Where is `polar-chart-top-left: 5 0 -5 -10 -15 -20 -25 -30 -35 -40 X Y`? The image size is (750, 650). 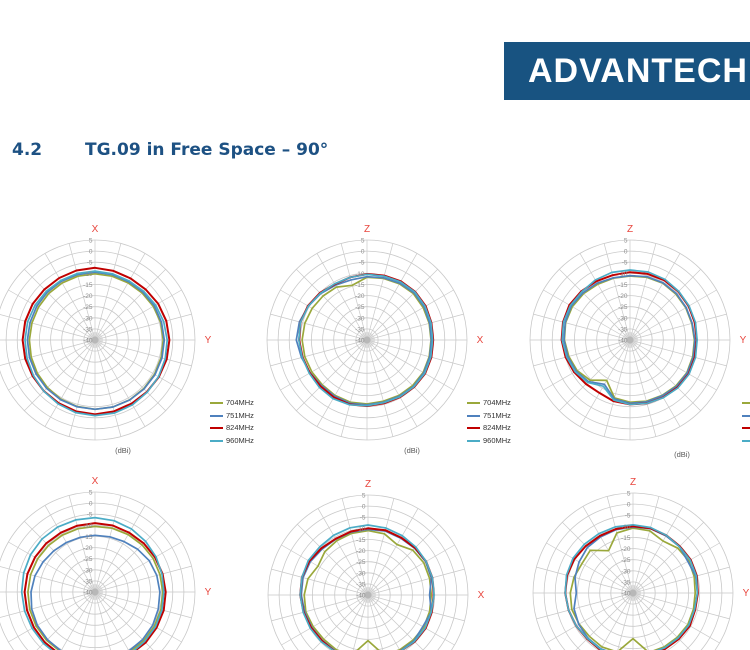
polar-chart-top-left: 5 0 -5 -10 -15 -20 -25 -30 -35 -40 X Y is located at coordinates (117, 340).